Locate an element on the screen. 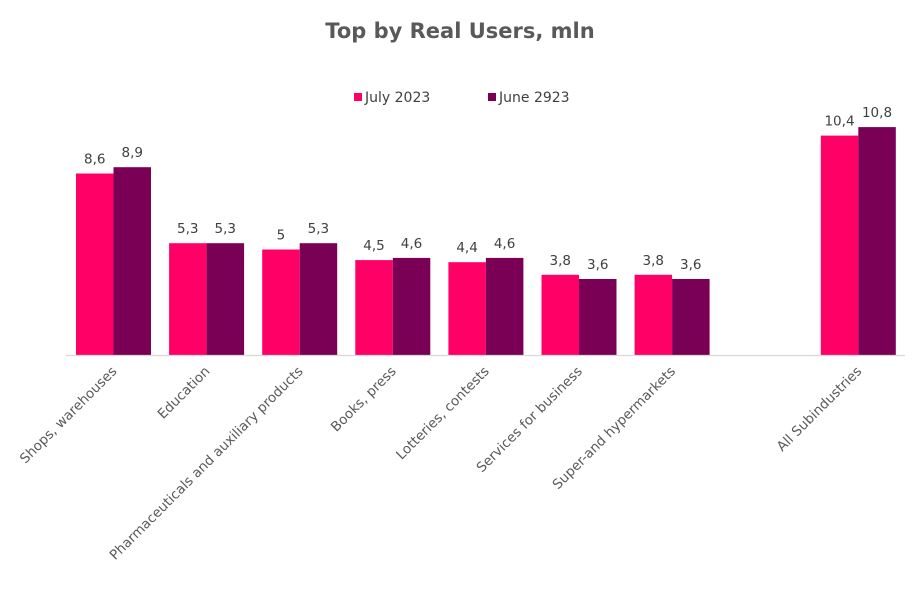  legend-swatch-june is located at coordinates (492, 97).